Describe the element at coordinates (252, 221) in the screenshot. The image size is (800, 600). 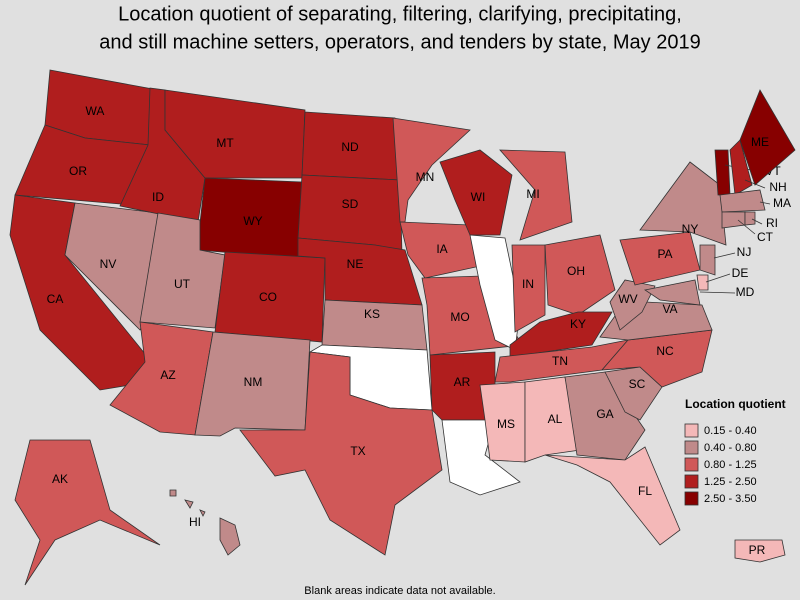
I see `state-label: WY` at that location.